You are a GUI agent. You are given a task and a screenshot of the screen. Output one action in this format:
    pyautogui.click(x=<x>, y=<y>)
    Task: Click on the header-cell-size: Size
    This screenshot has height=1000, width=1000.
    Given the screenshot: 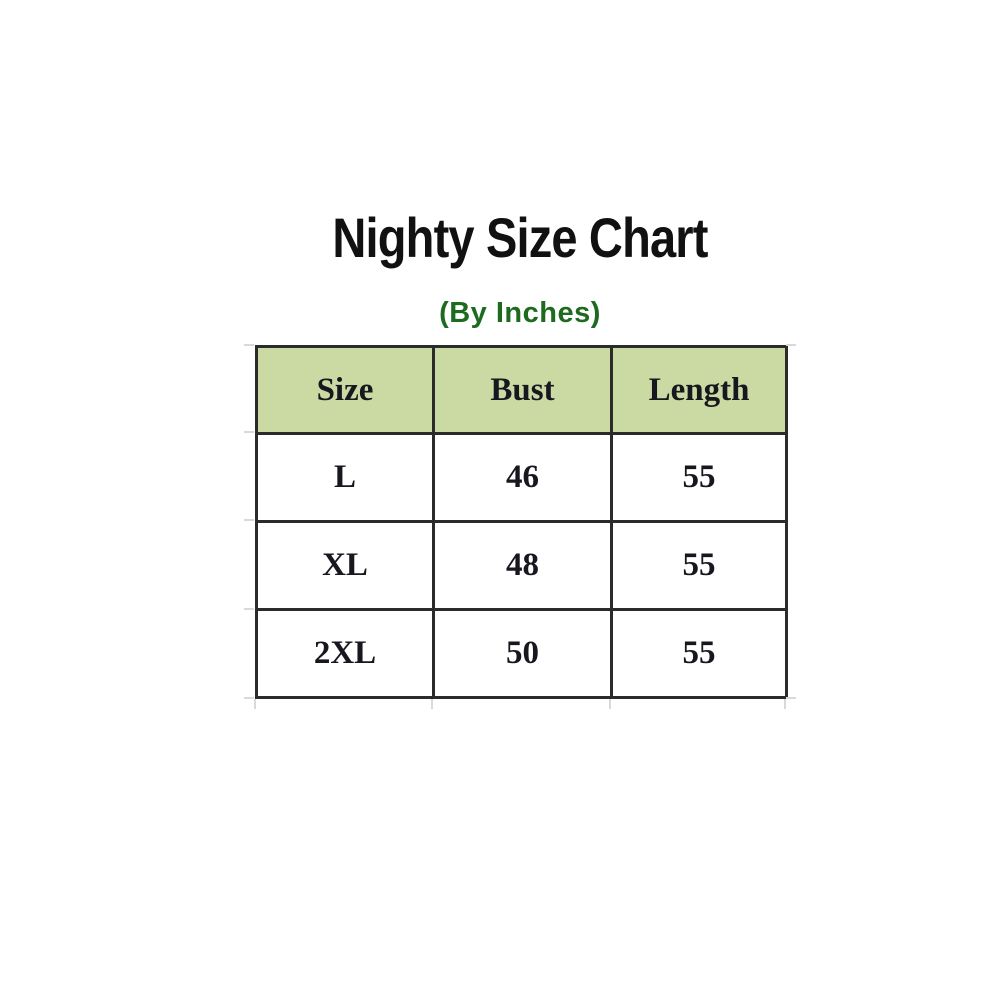 What is the action you would take?
    pyautogui.click(x=345, y=390)
    